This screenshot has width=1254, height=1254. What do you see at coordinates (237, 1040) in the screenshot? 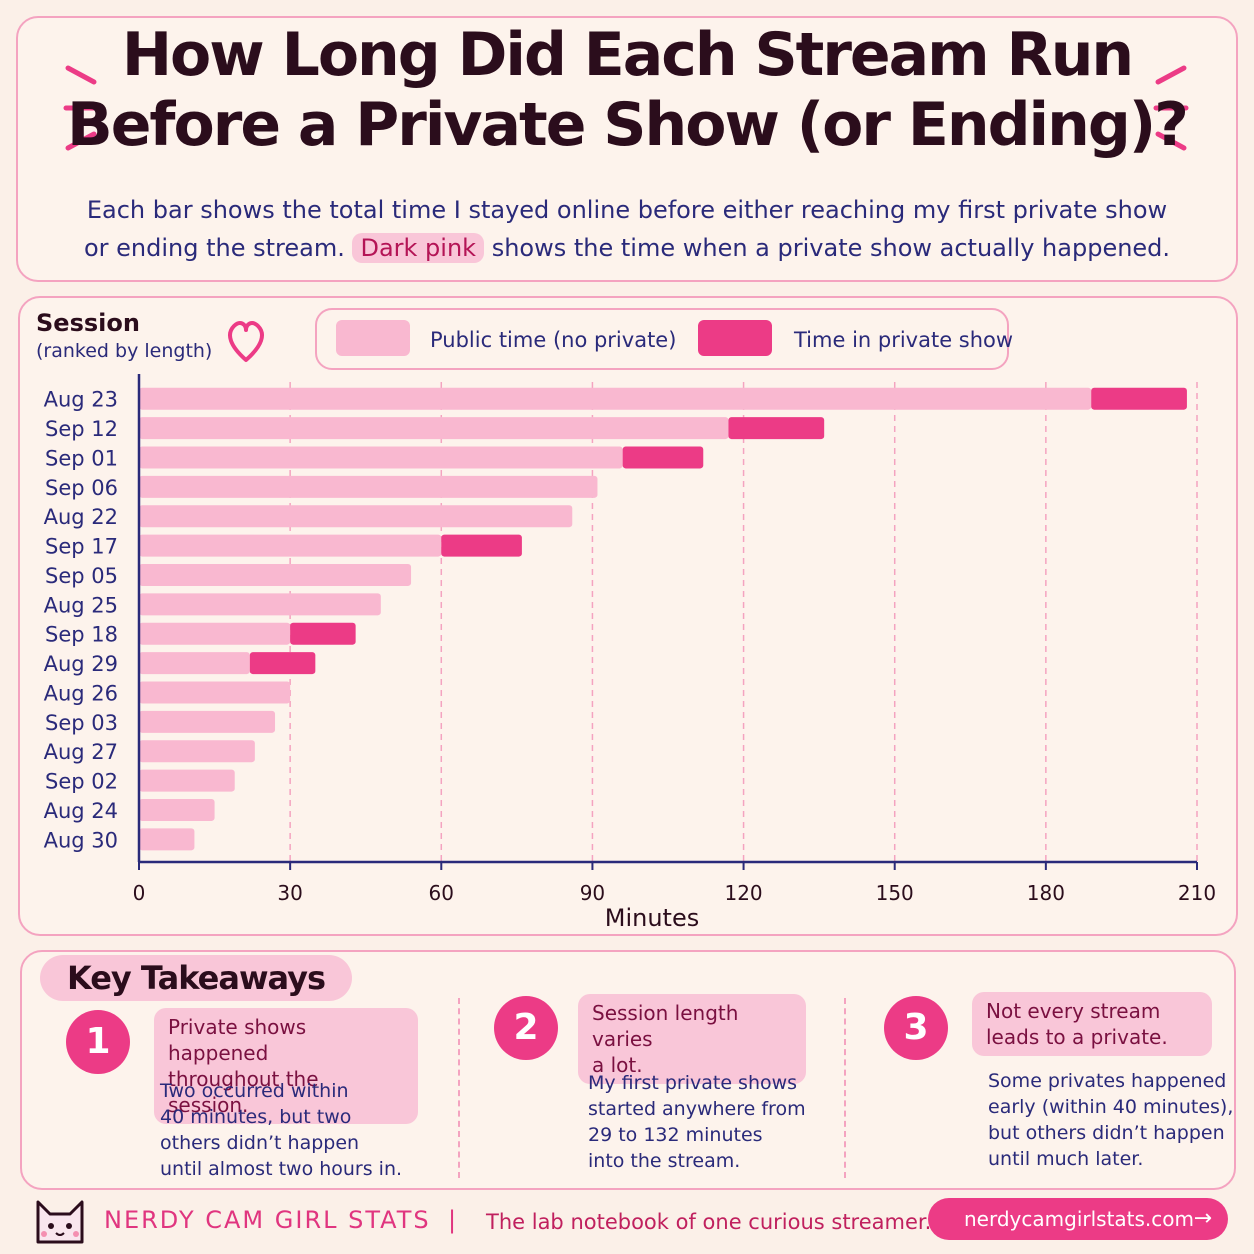
I see `takeaway-1-heading-line-1: Private shows happened` at bounding box center [237, 1040].